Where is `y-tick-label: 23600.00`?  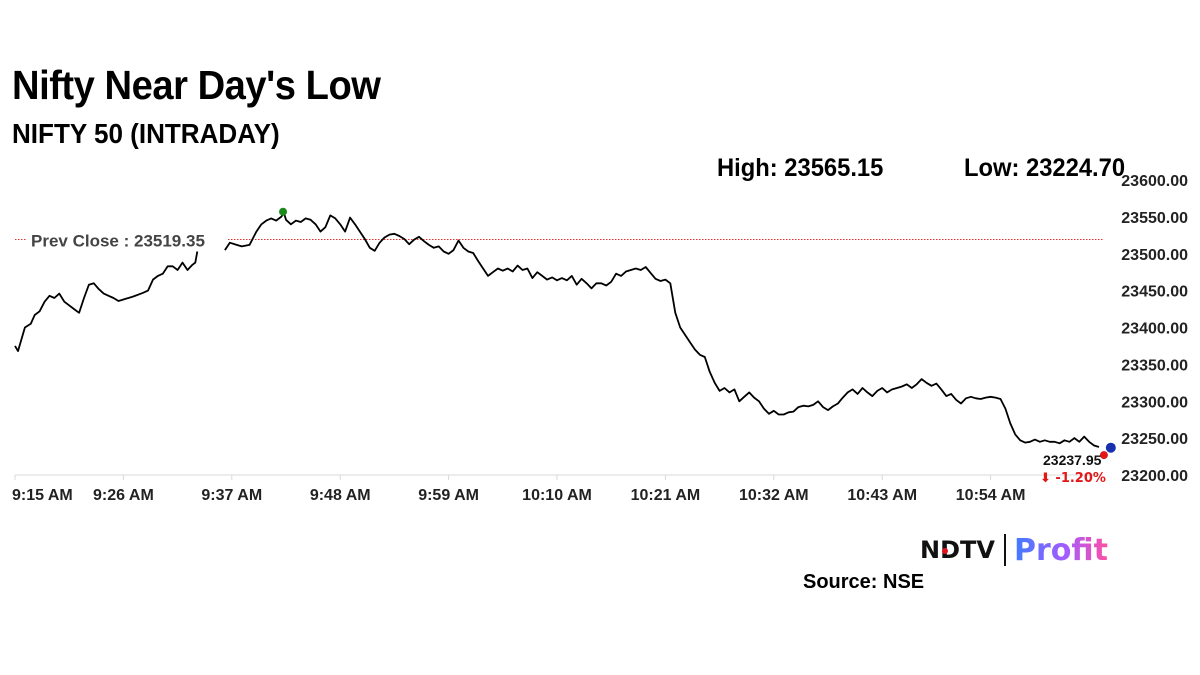
y-tick-label: 23600.00 is located at coordinates (1154, 181).